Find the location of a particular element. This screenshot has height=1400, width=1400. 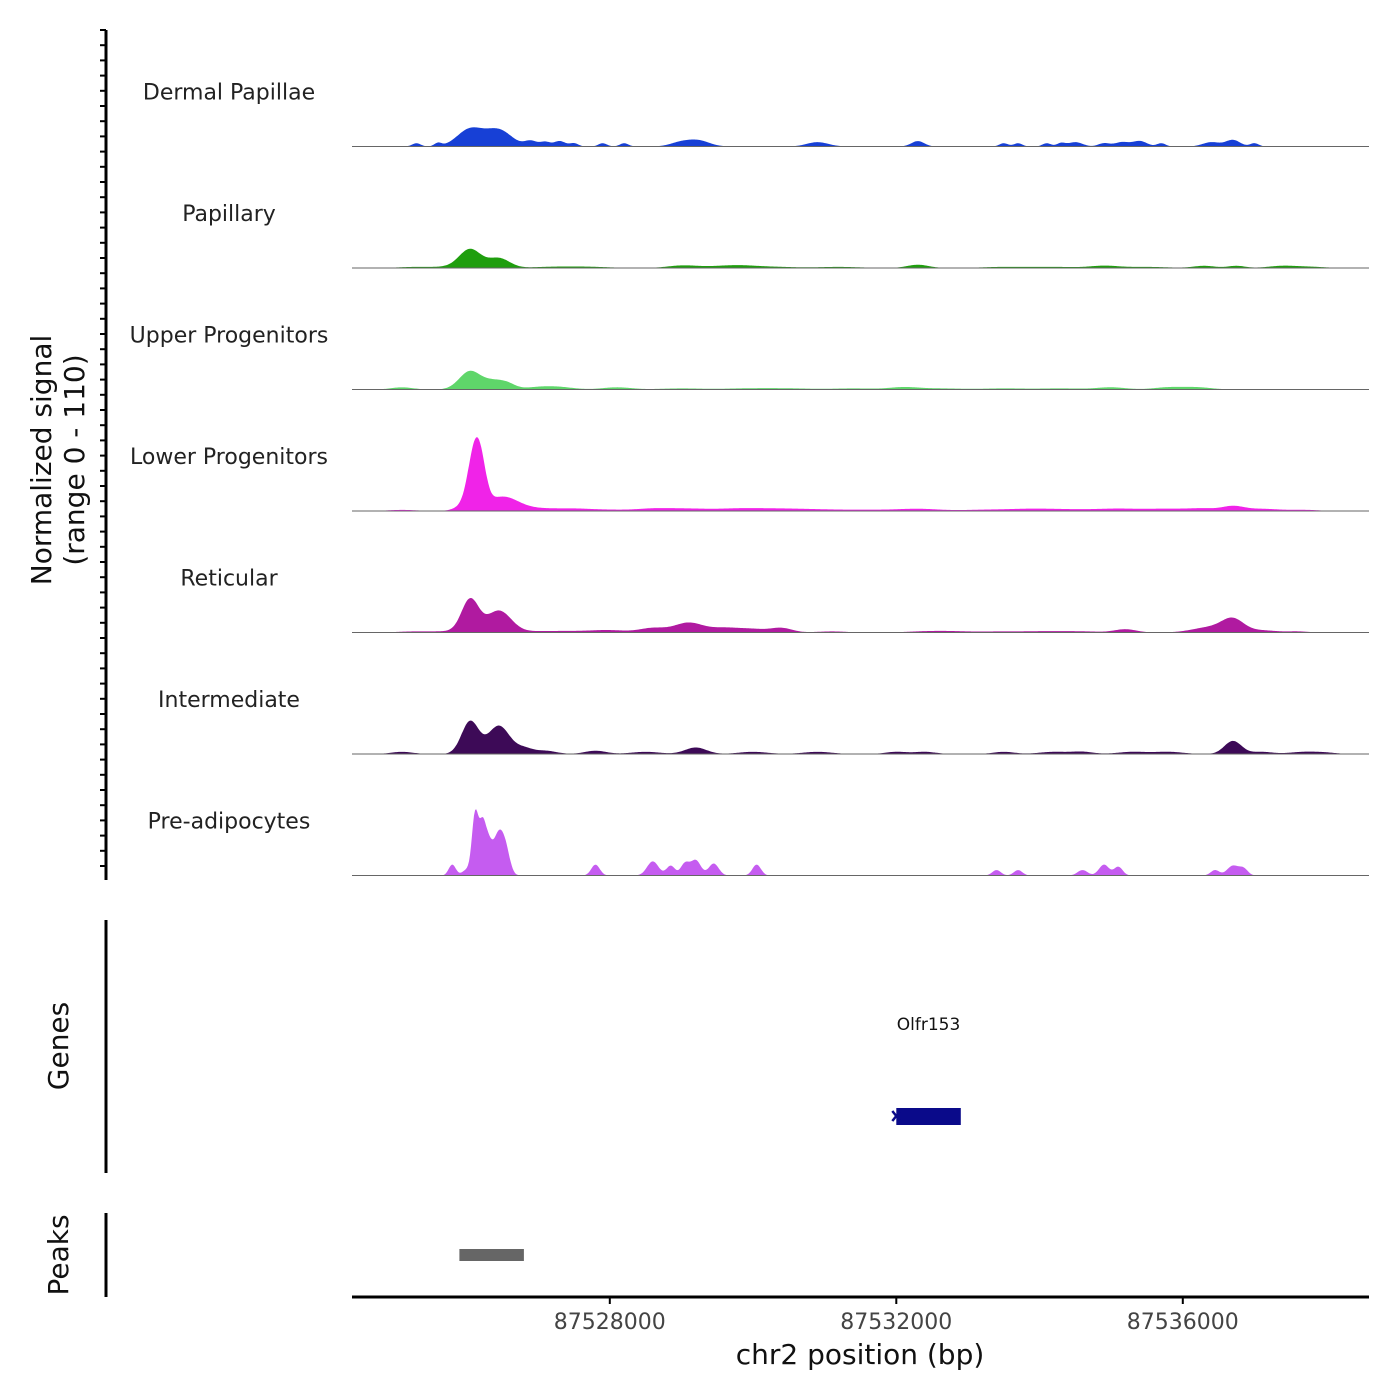

y-axis-title: Normalized signal (range 0 - 110) is located at coordinates (58, 460).